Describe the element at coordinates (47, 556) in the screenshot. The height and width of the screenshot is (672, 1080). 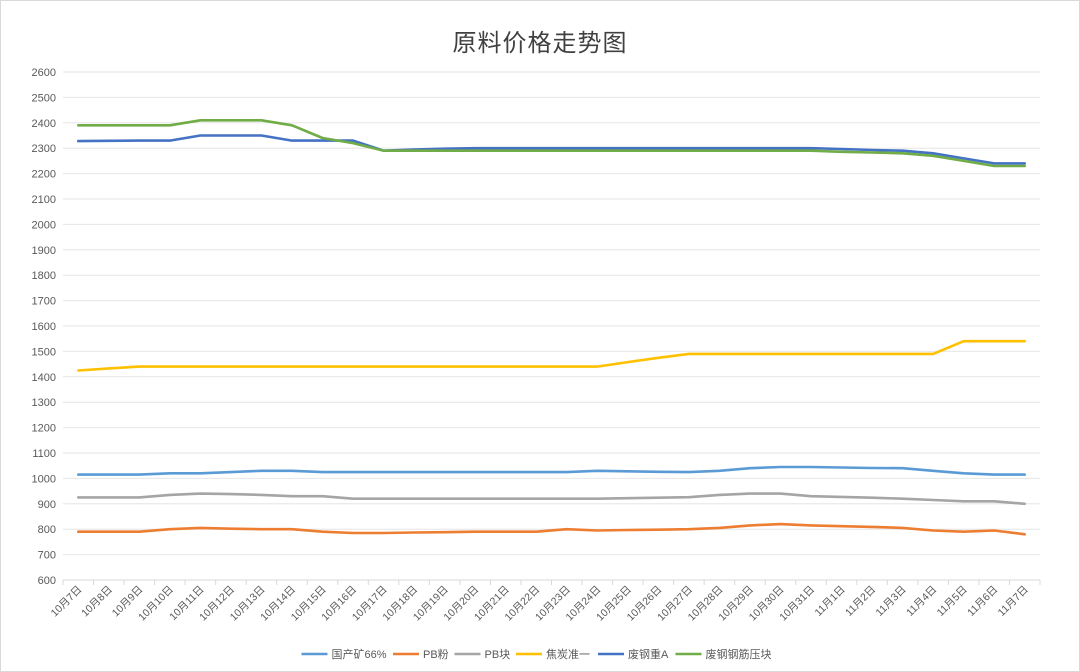
I see `y-tick-label: 700` at that location.